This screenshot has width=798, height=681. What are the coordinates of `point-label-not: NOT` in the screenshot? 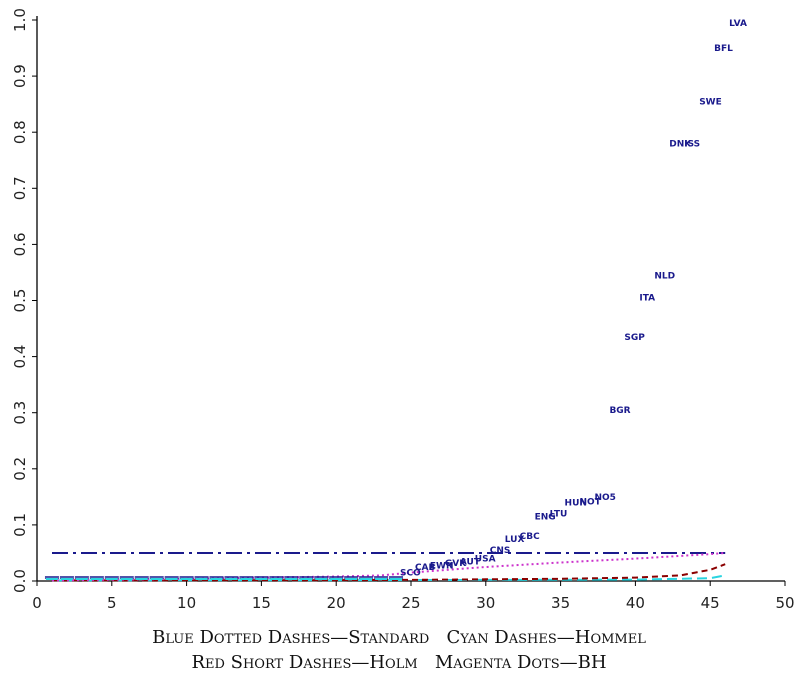 It's located at (591, 502).